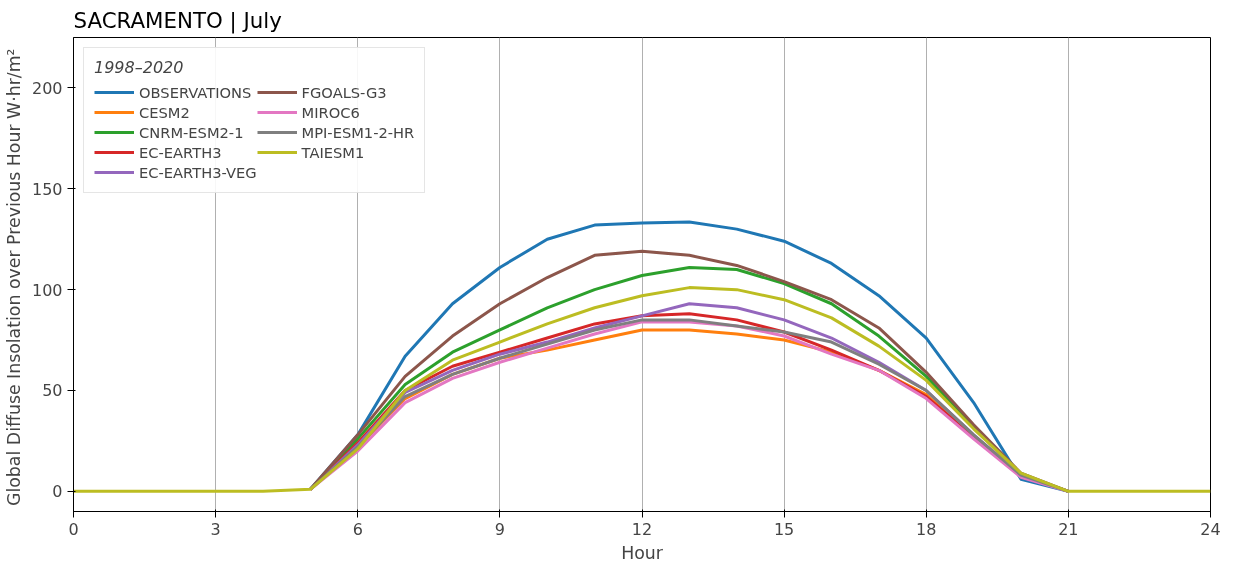 This screenshot has width=1234, height=569. What do you see at coordinates (47, 290) in the screenshot?
I see `y-tick-label: 100` at bounding box center [47, 290].